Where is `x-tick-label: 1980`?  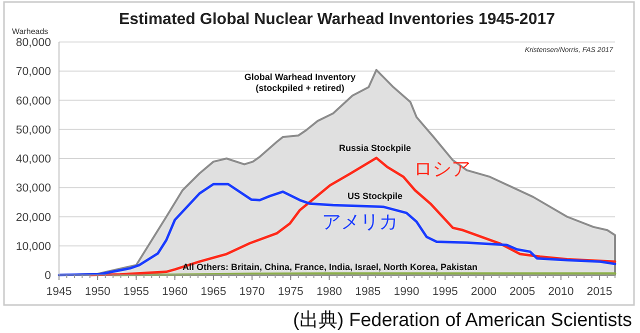 x-tick-label: 1980 is located at coordinates (329, 292).